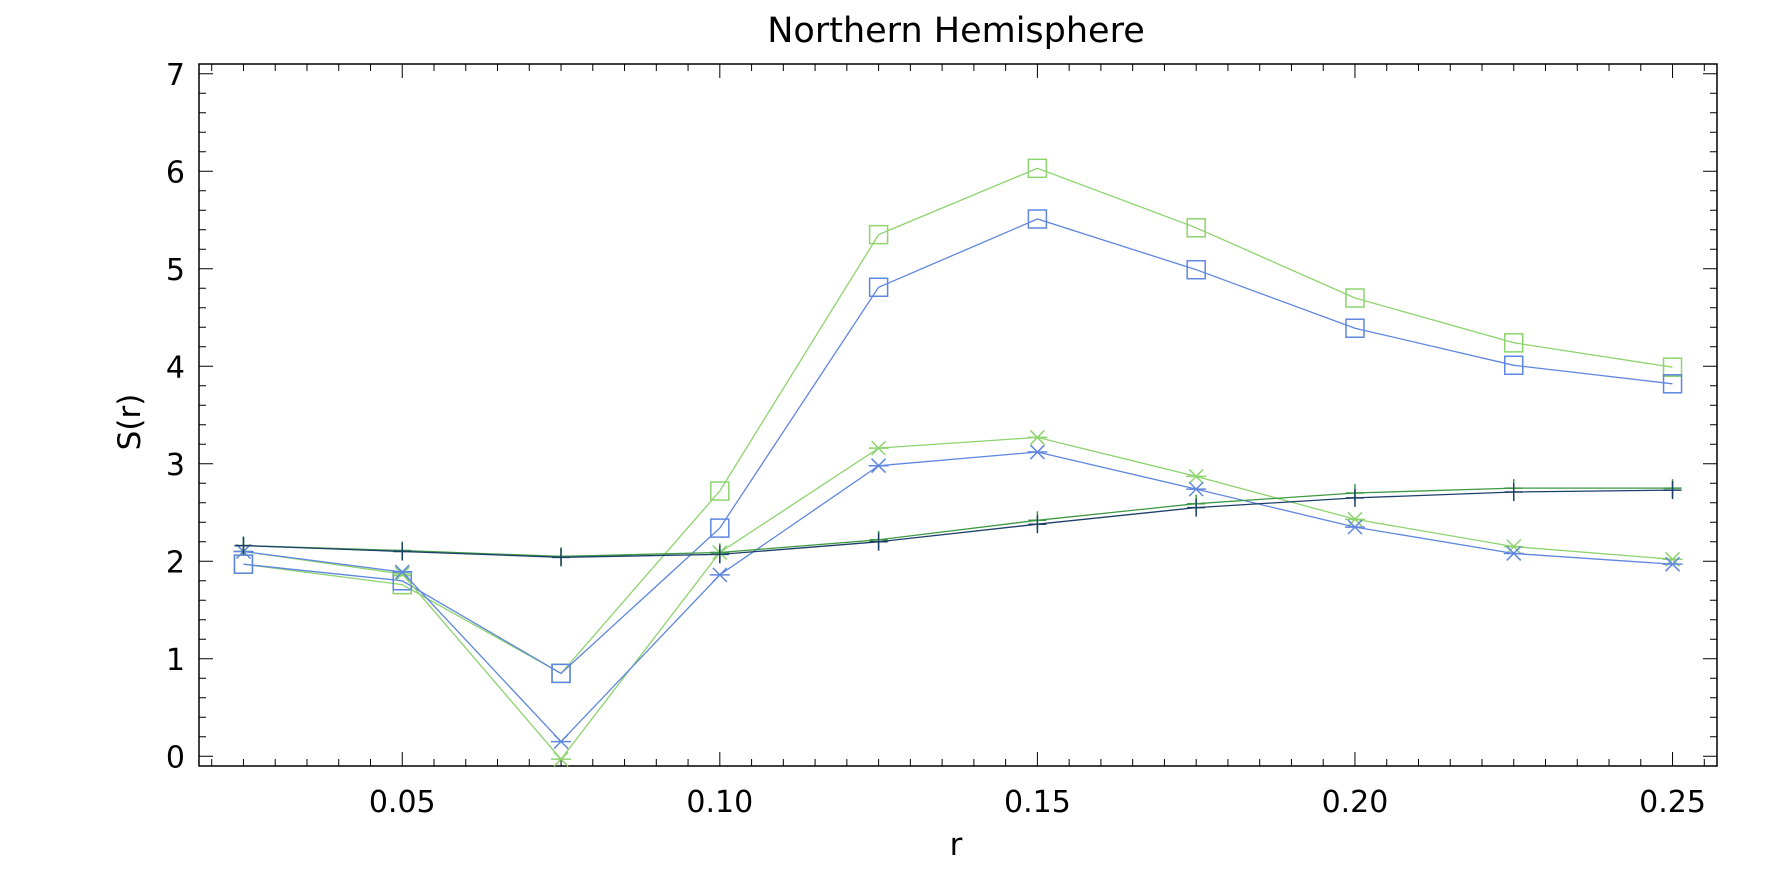 The image size is (1771, 886). Describe the element at coordinates (175, 562) in the screenshot. I see `y-tick-label: 2` at that location.